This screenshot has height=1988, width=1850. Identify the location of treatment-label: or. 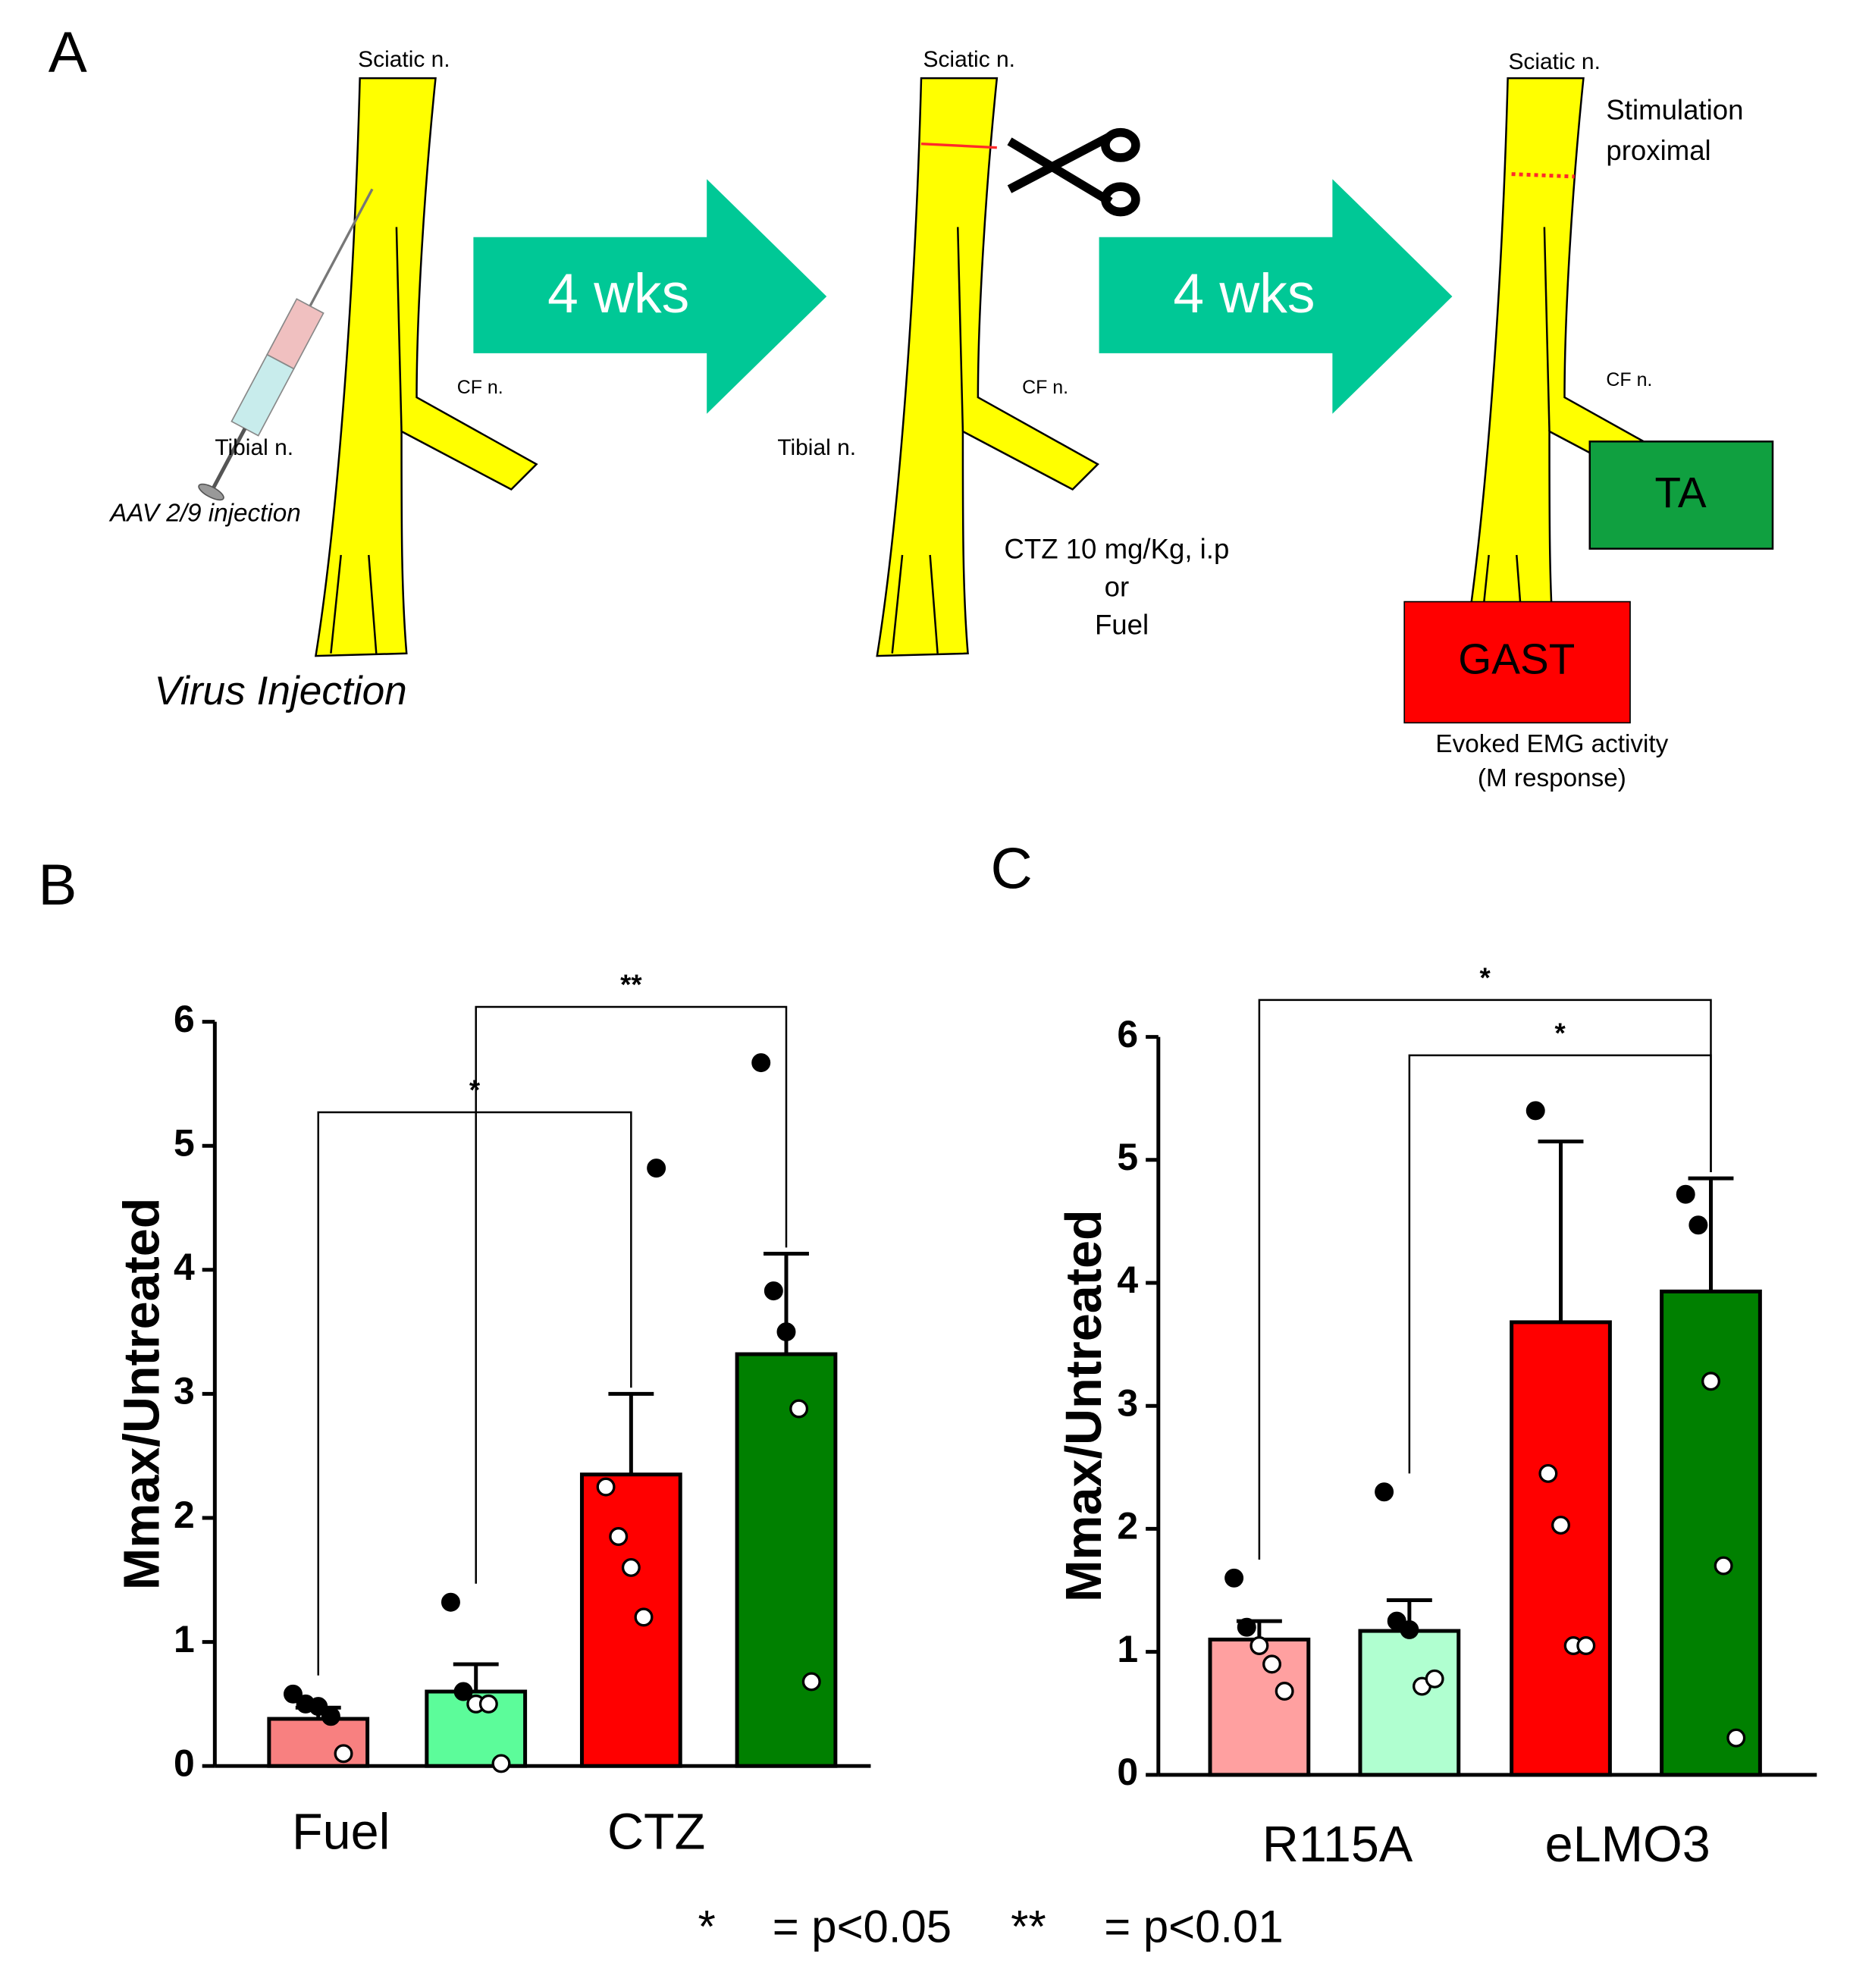
(1117, 587).